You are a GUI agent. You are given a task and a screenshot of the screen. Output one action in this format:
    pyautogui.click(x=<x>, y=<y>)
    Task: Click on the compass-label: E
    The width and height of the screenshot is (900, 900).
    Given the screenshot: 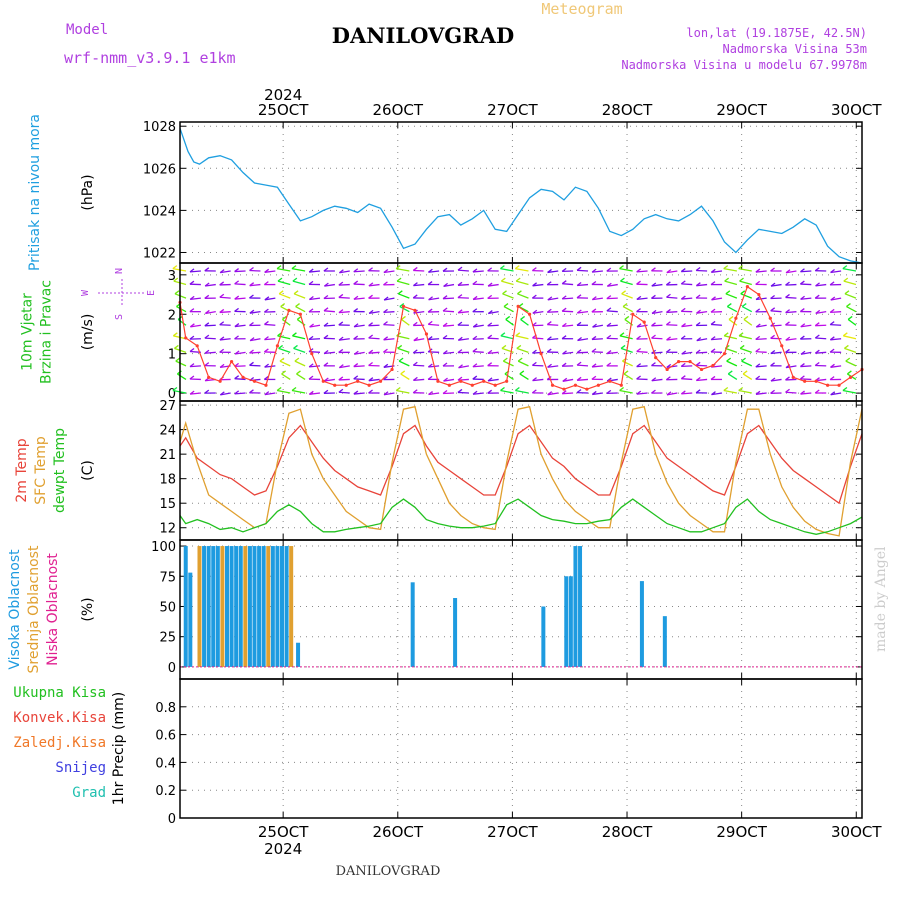 What is the action you would take?
    pyautogui.click(x=151, y=293)
    